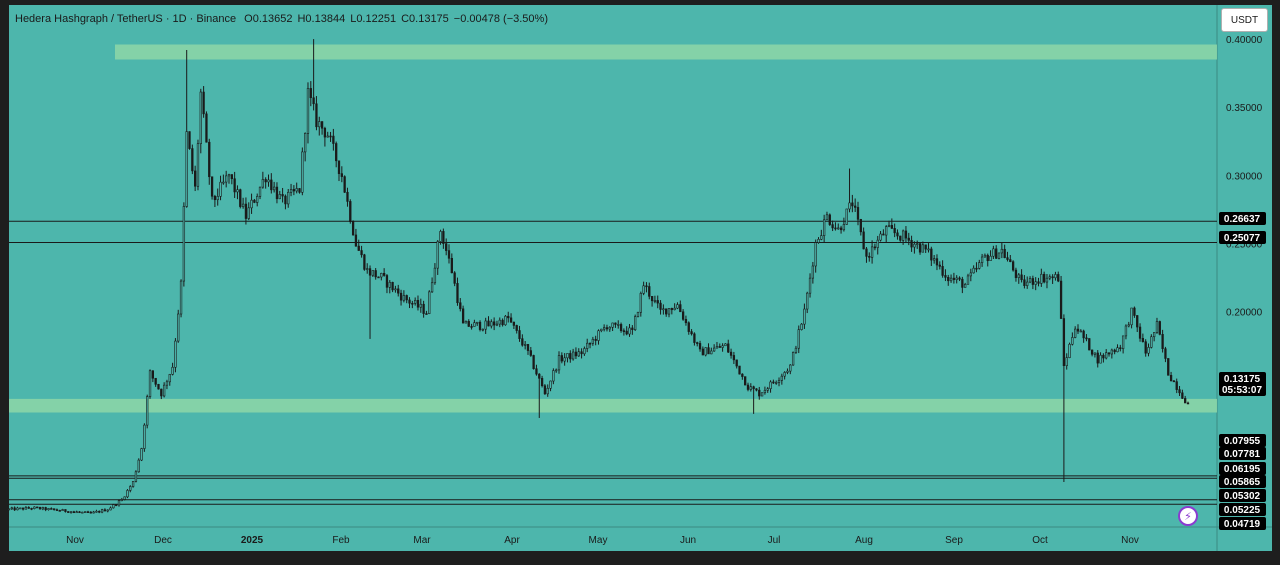 The width and height of the screenshot is (1280, 565). Describe the element at coordinates (774, 540) in the screenshot. I see `x-tick-label: Jul` at that location.